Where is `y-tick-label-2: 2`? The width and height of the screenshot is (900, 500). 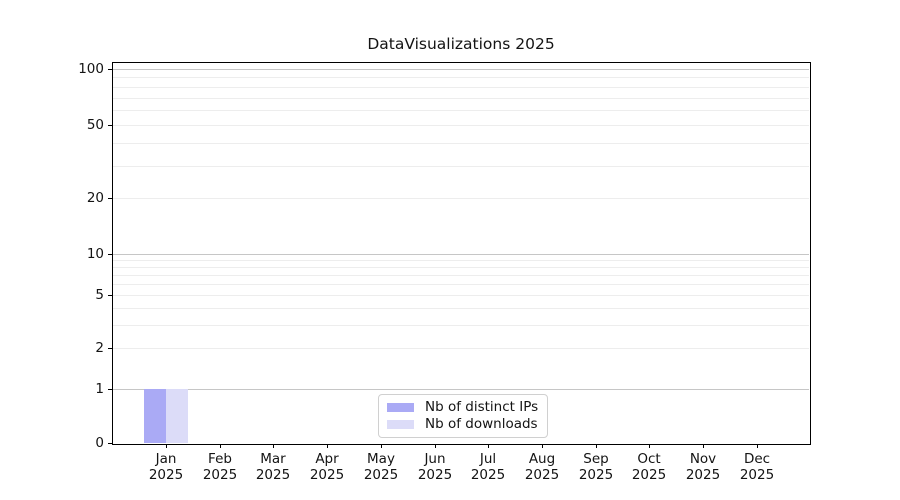
y-tick-label-2: 2 is located at coordinates (99, 348).